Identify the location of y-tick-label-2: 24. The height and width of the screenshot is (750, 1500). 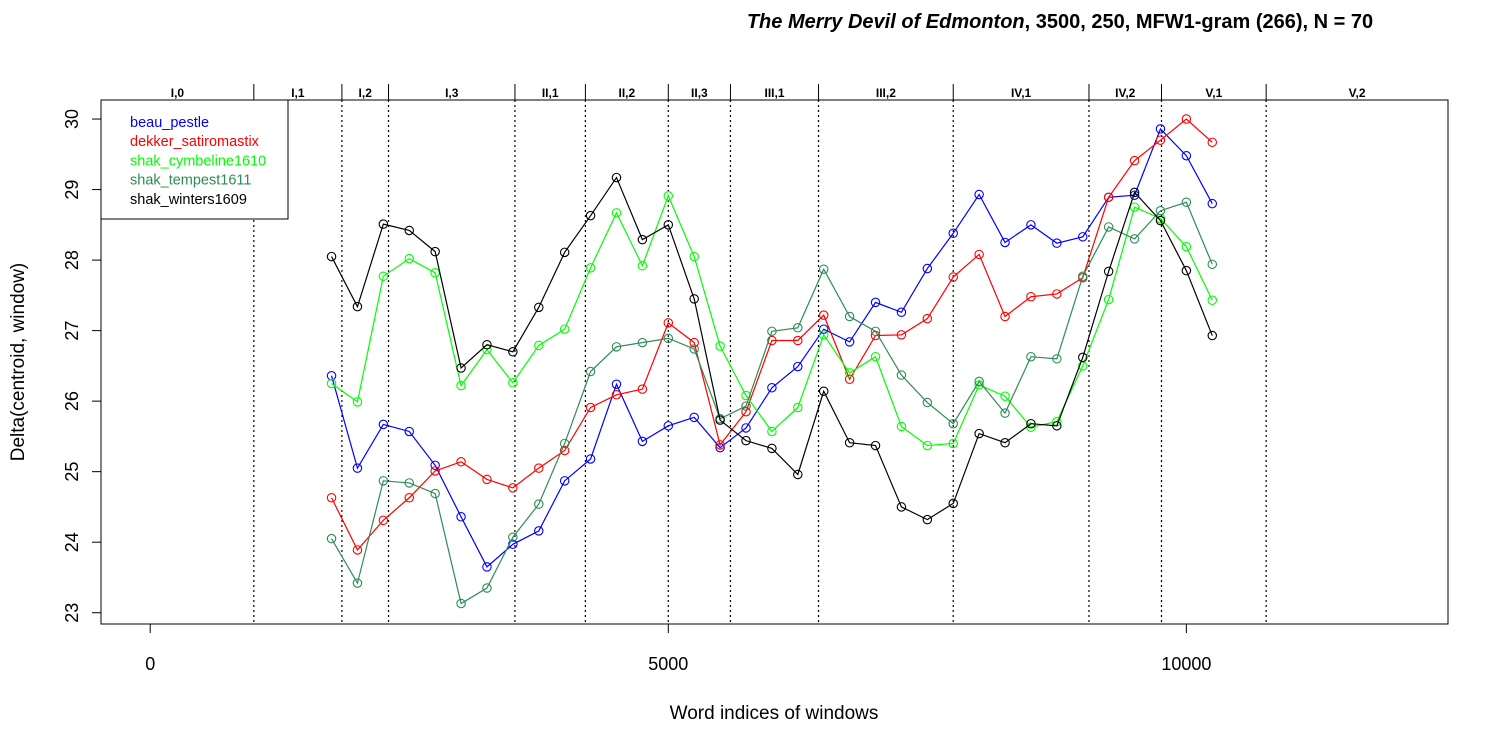
(72, 542).